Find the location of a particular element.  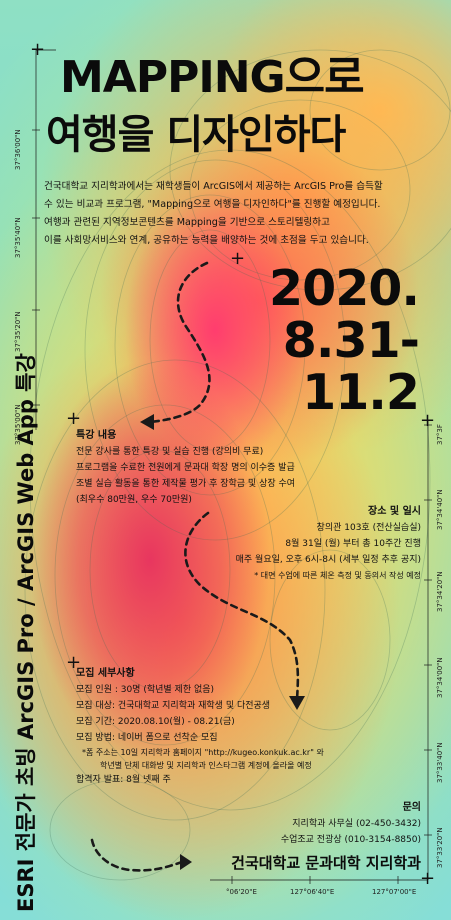

lecture-title: 특강 내용 is located at coordinates (96, 435).